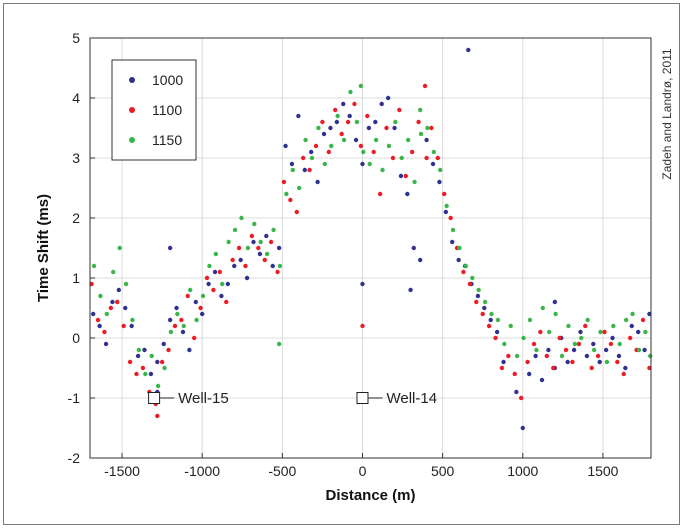 The image size is (683, 528). What do you see at coordinates (76, 338) in the screenshot?
I see `y-tick-label: 0` at bounding box center [76, 338].